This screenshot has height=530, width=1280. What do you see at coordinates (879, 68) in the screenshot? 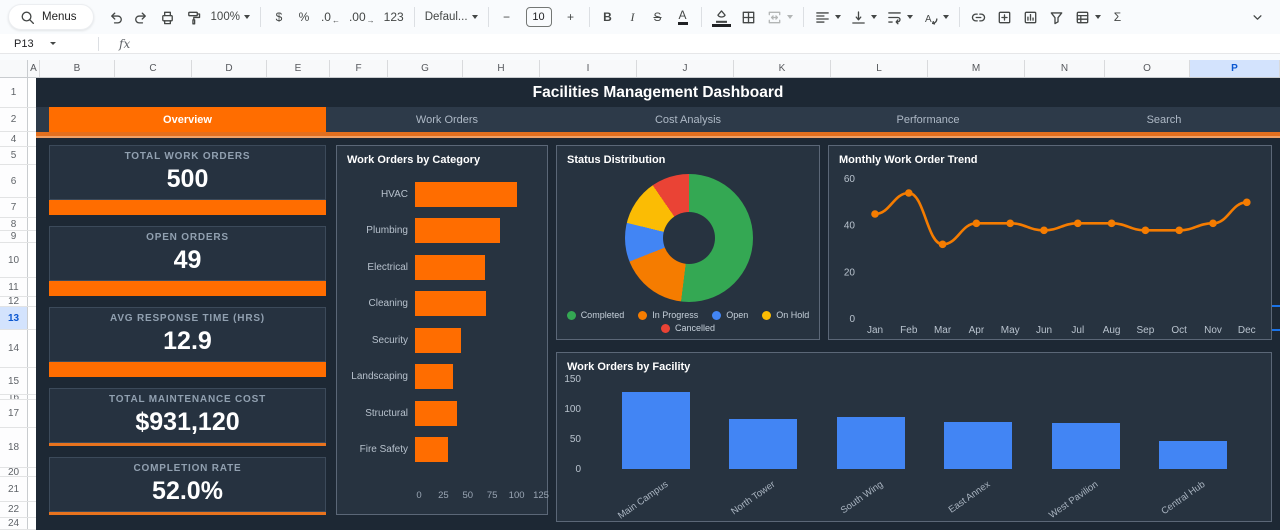
I see `column-header-L: L` at bounding box center [879, 68].